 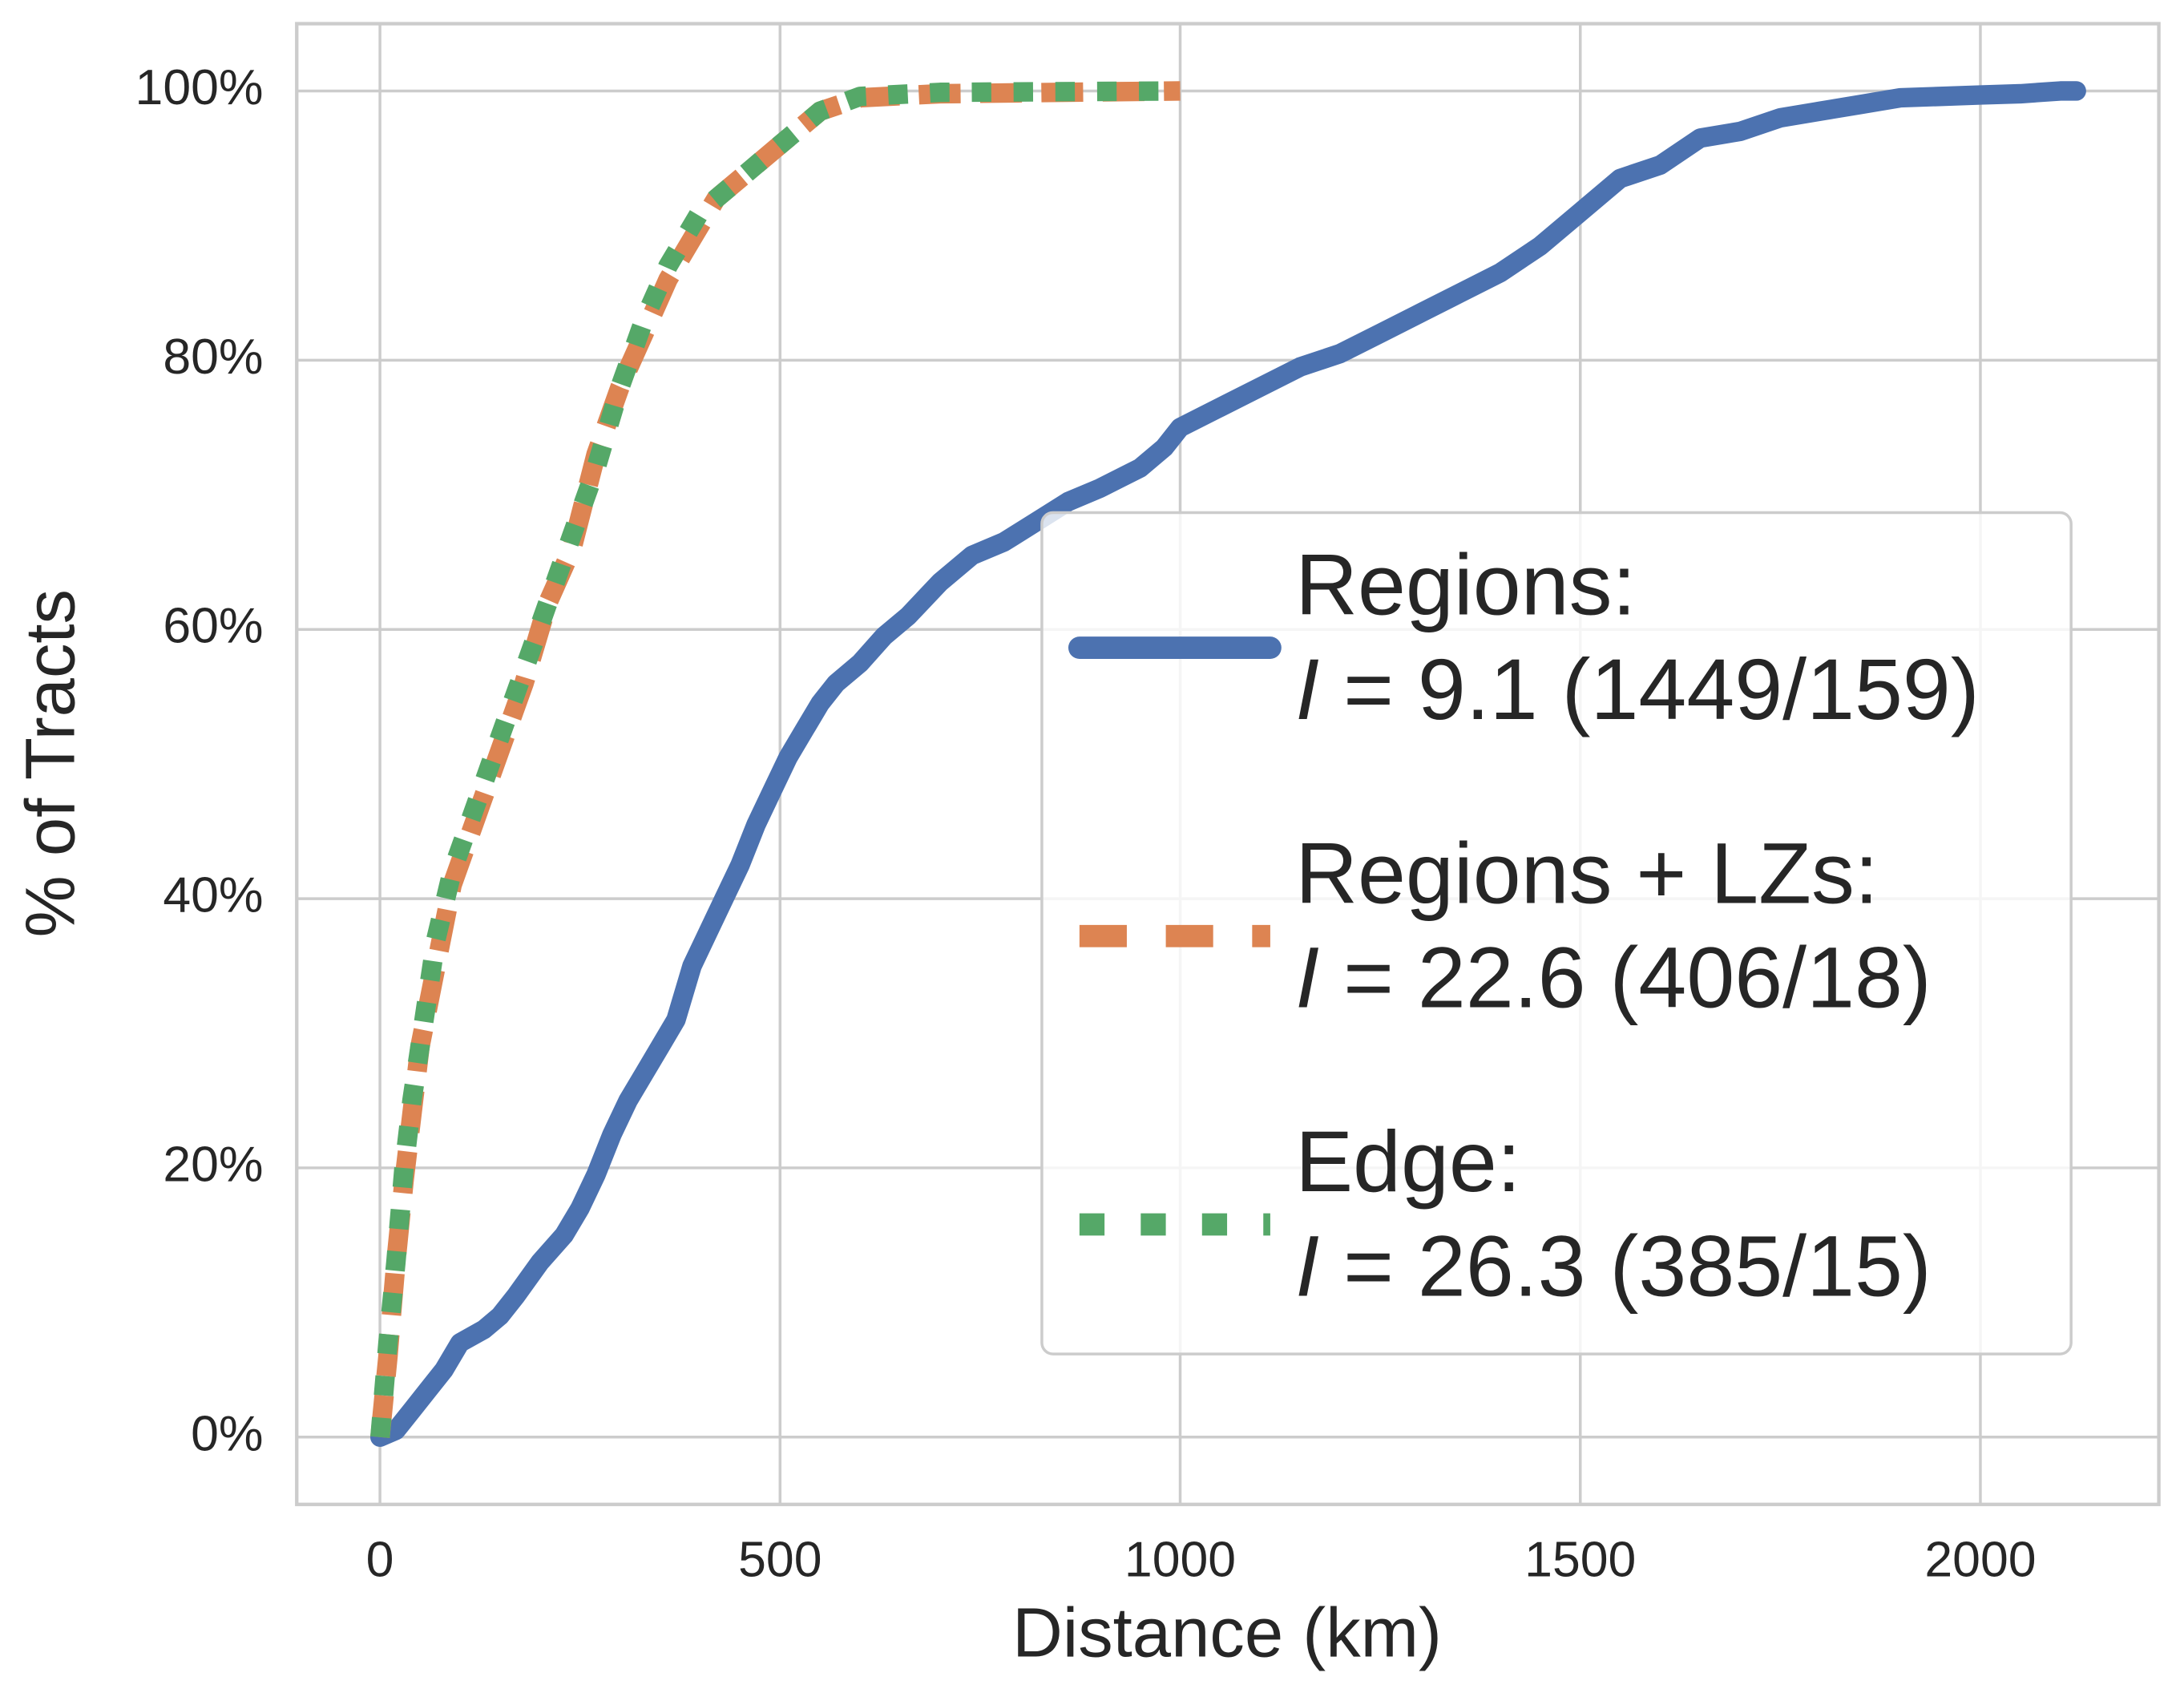 I want to click on x-tick-label: 500, so click(x=780, y=1559).